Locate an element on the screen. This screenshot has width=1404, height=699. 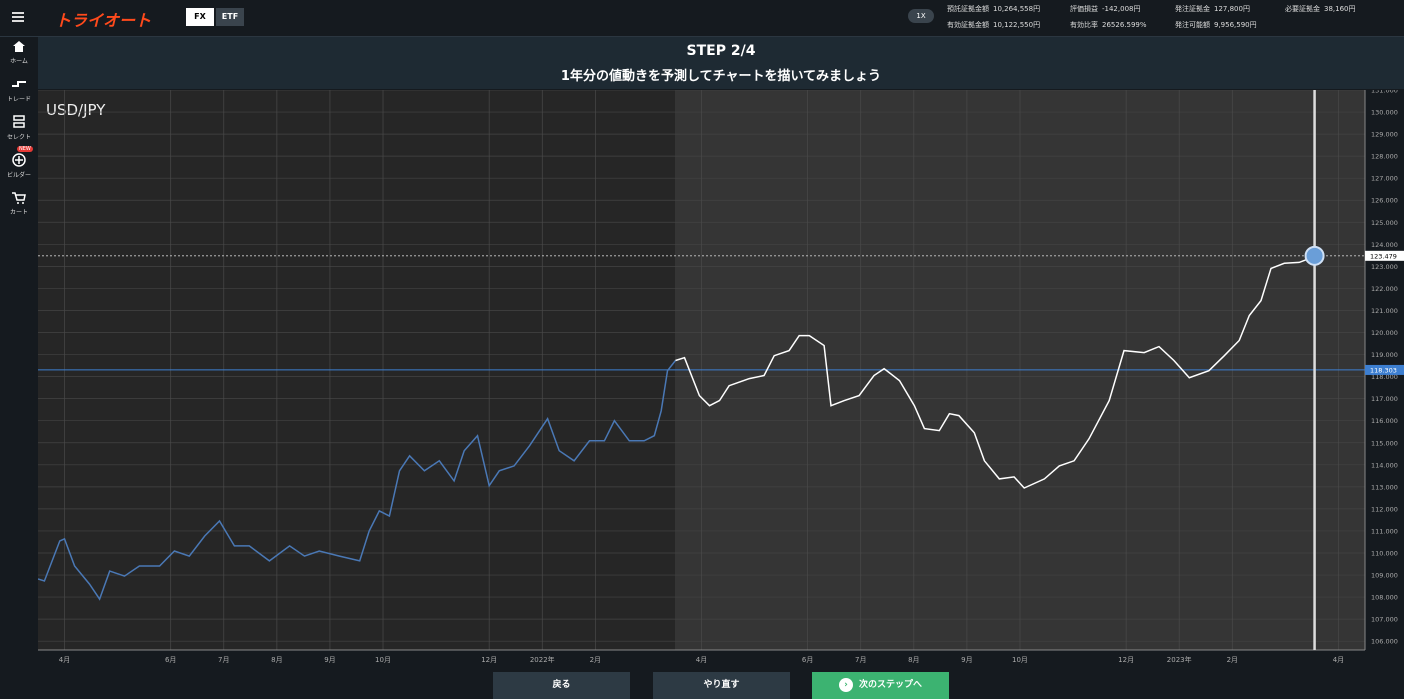
y-tick-label: 129.000 is located at coordinates (1384, 135).